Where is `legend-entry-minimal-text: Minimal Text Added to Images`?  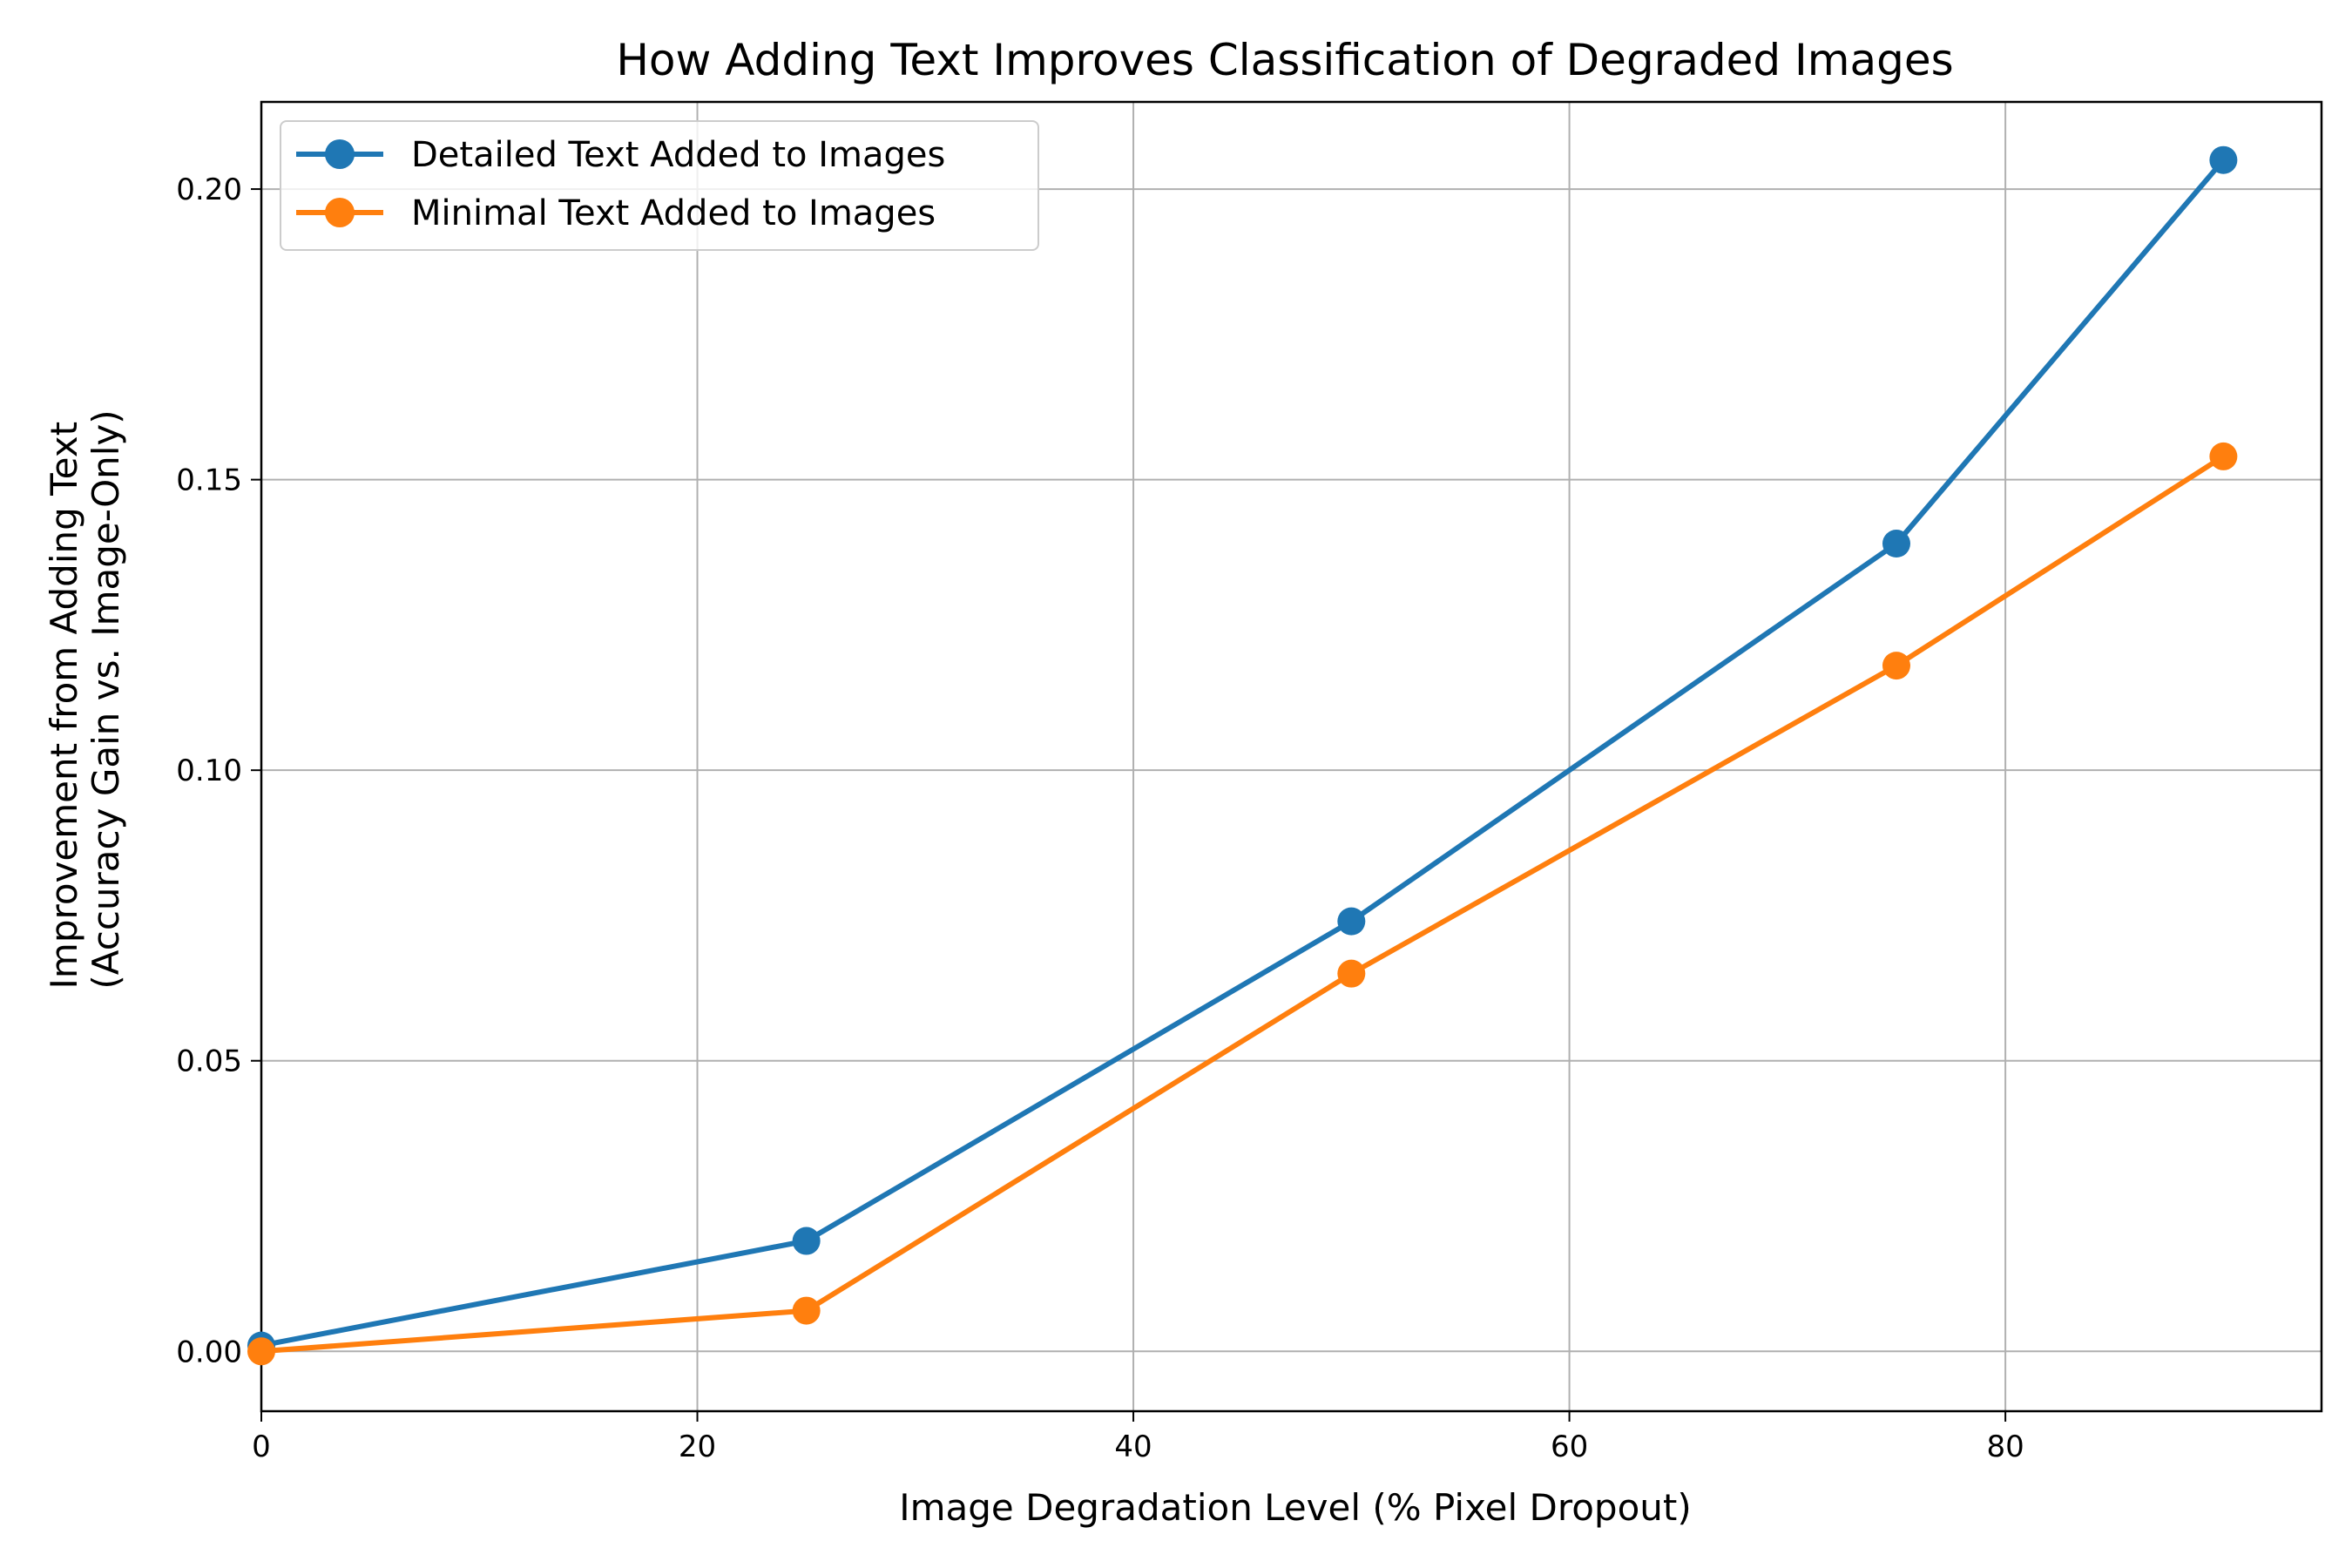
legend-entry-minimal-text: Minimal Text Added to Images is located at coordinates (616, 213).